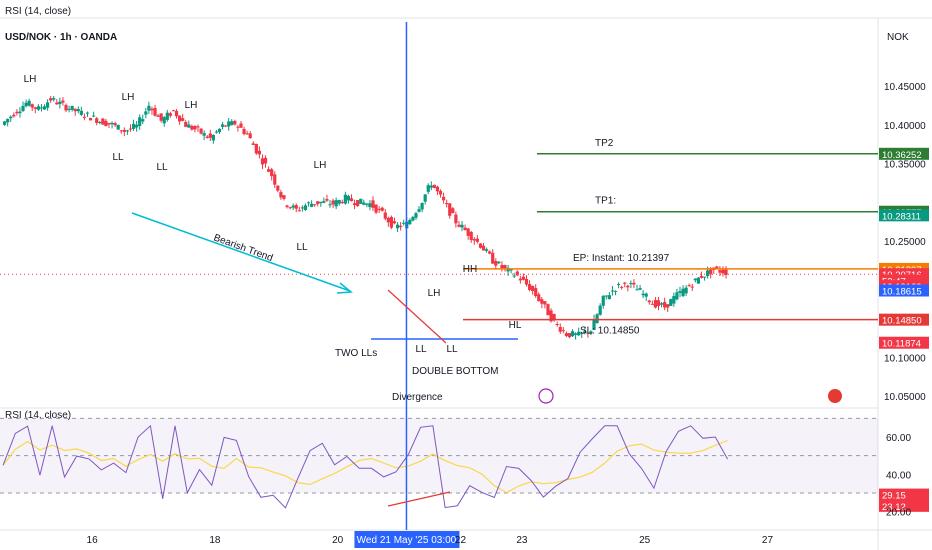 This screenshot has width=932, height=550. Describe the element at coordinates (905, 358) in the screenshot. I see `price-tick-label: 10.10000` at that location.